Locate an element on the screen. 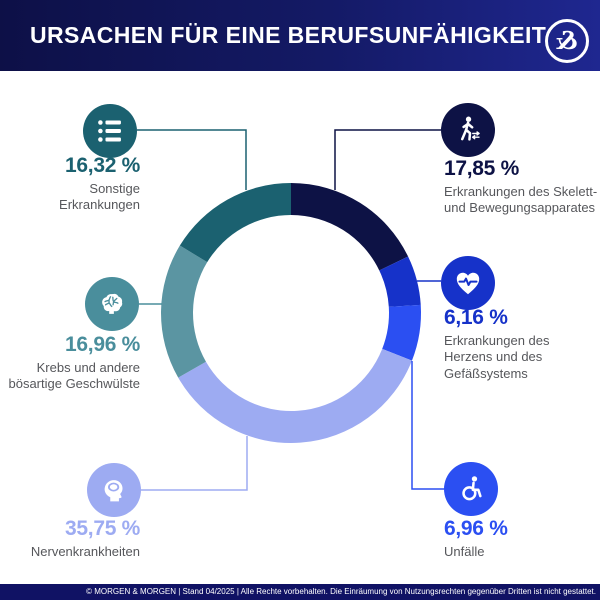 Image resolution: width=600 pixels, height=600 pixels. connector-line-sonstige is located at coordinates (192, 159).